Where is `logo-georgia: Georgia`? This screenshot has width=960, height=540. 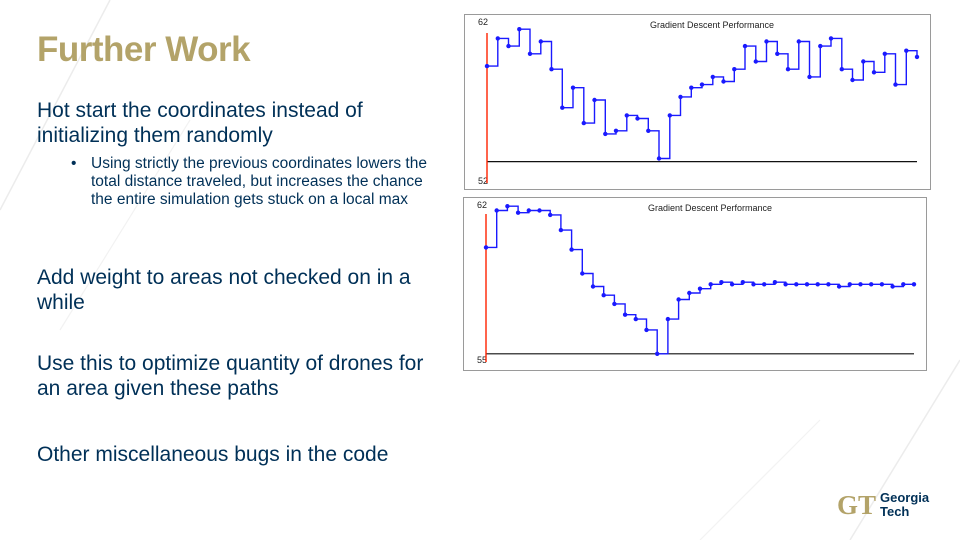
logo-georgia: Georgia is located at coordinates (905, 497).